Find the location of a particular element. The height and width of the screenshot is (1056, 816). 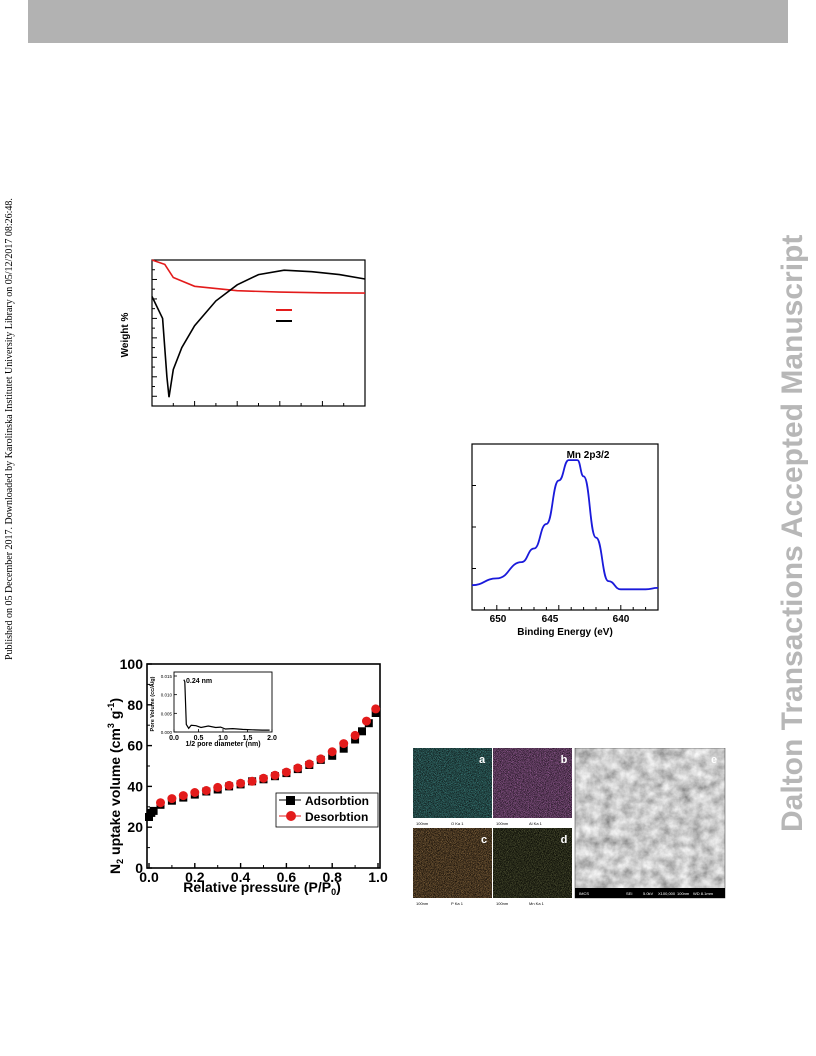

bet-legend: Adsorbtion Desorbtion is located at coordinates (327, 810).